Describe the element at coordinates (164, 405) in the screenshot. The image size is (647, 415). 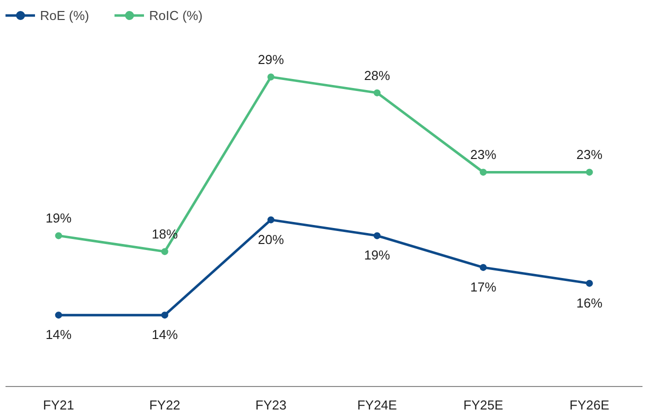
I see `x-tick-label: FY22` at that location.